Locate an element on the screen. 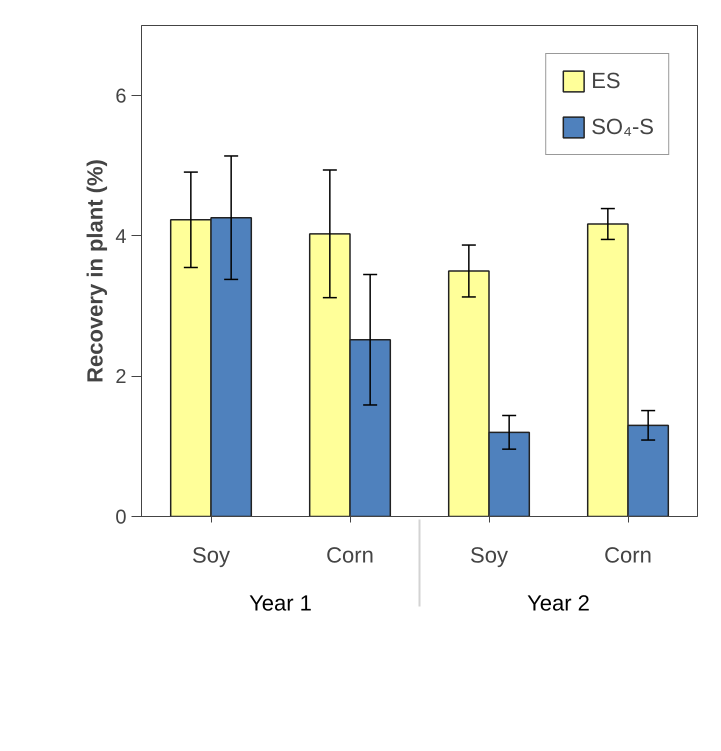  legend-label: ES is located at coordinates (606, 81).